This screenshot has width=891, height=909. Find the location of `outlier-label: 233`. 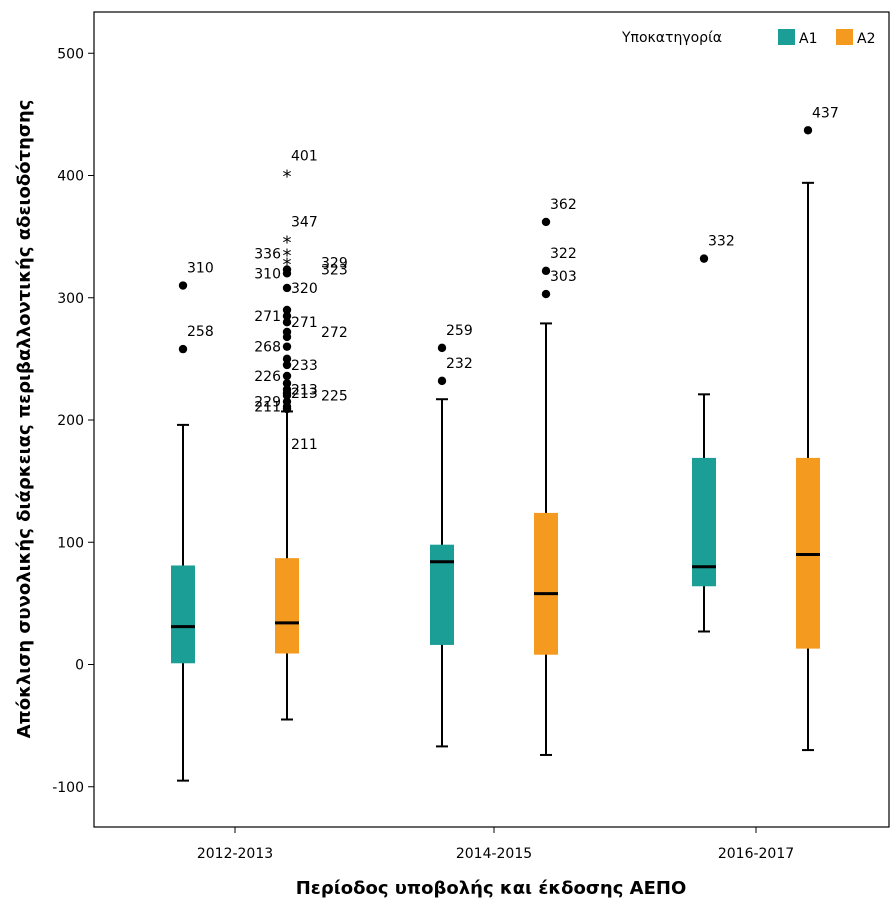

outlier-label: 233 is located at coordinates (304, 366).